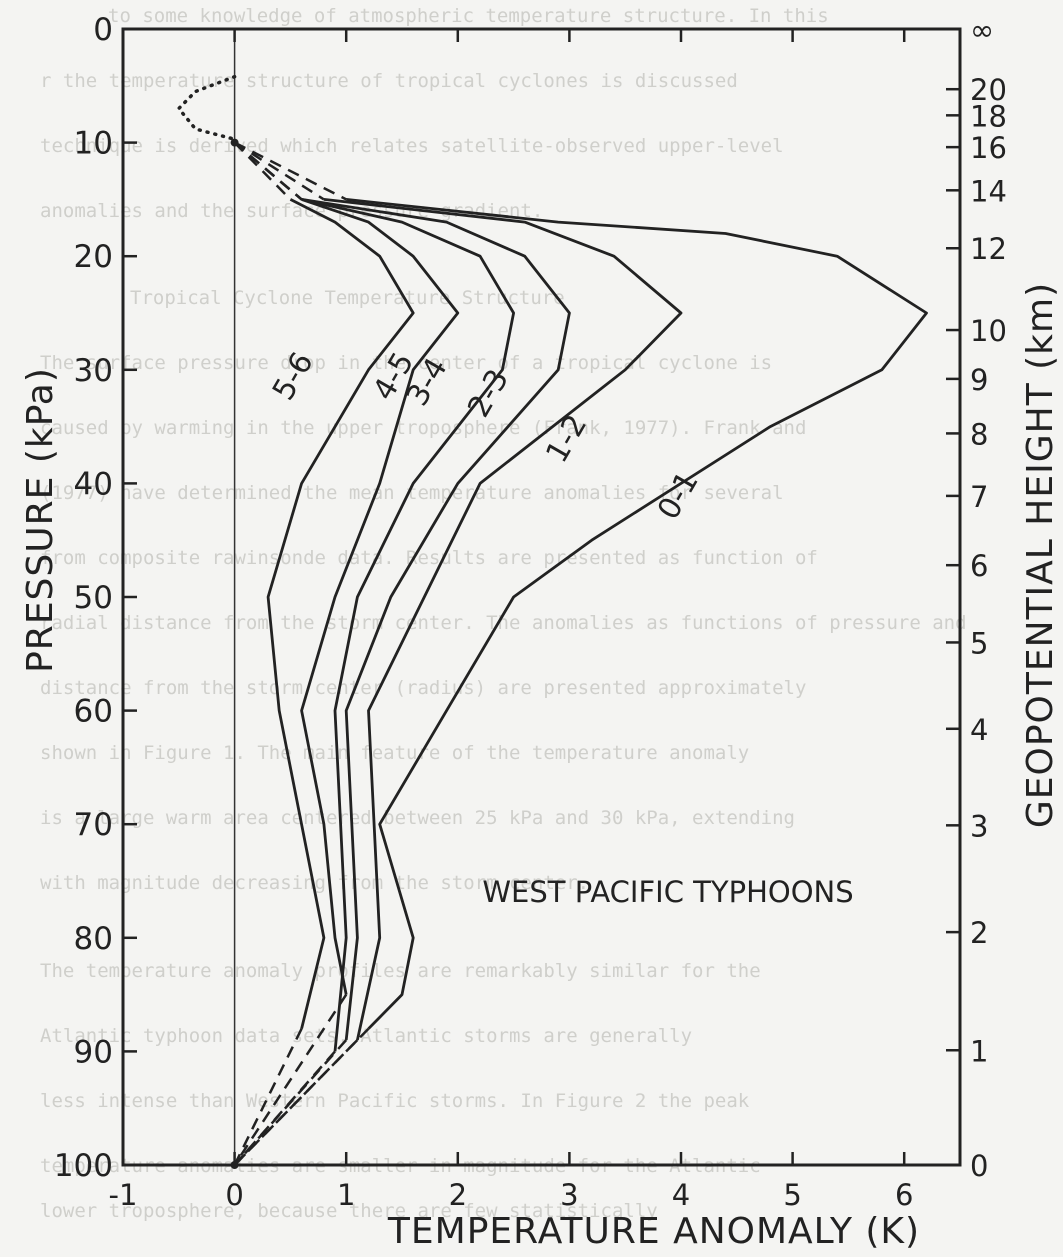 This screenshot has width=1063, height=1257. What do you see at coordinates (979, 826) in the screenshot?
I see `height-tick-label: 3` at bounding box center [979, 826].